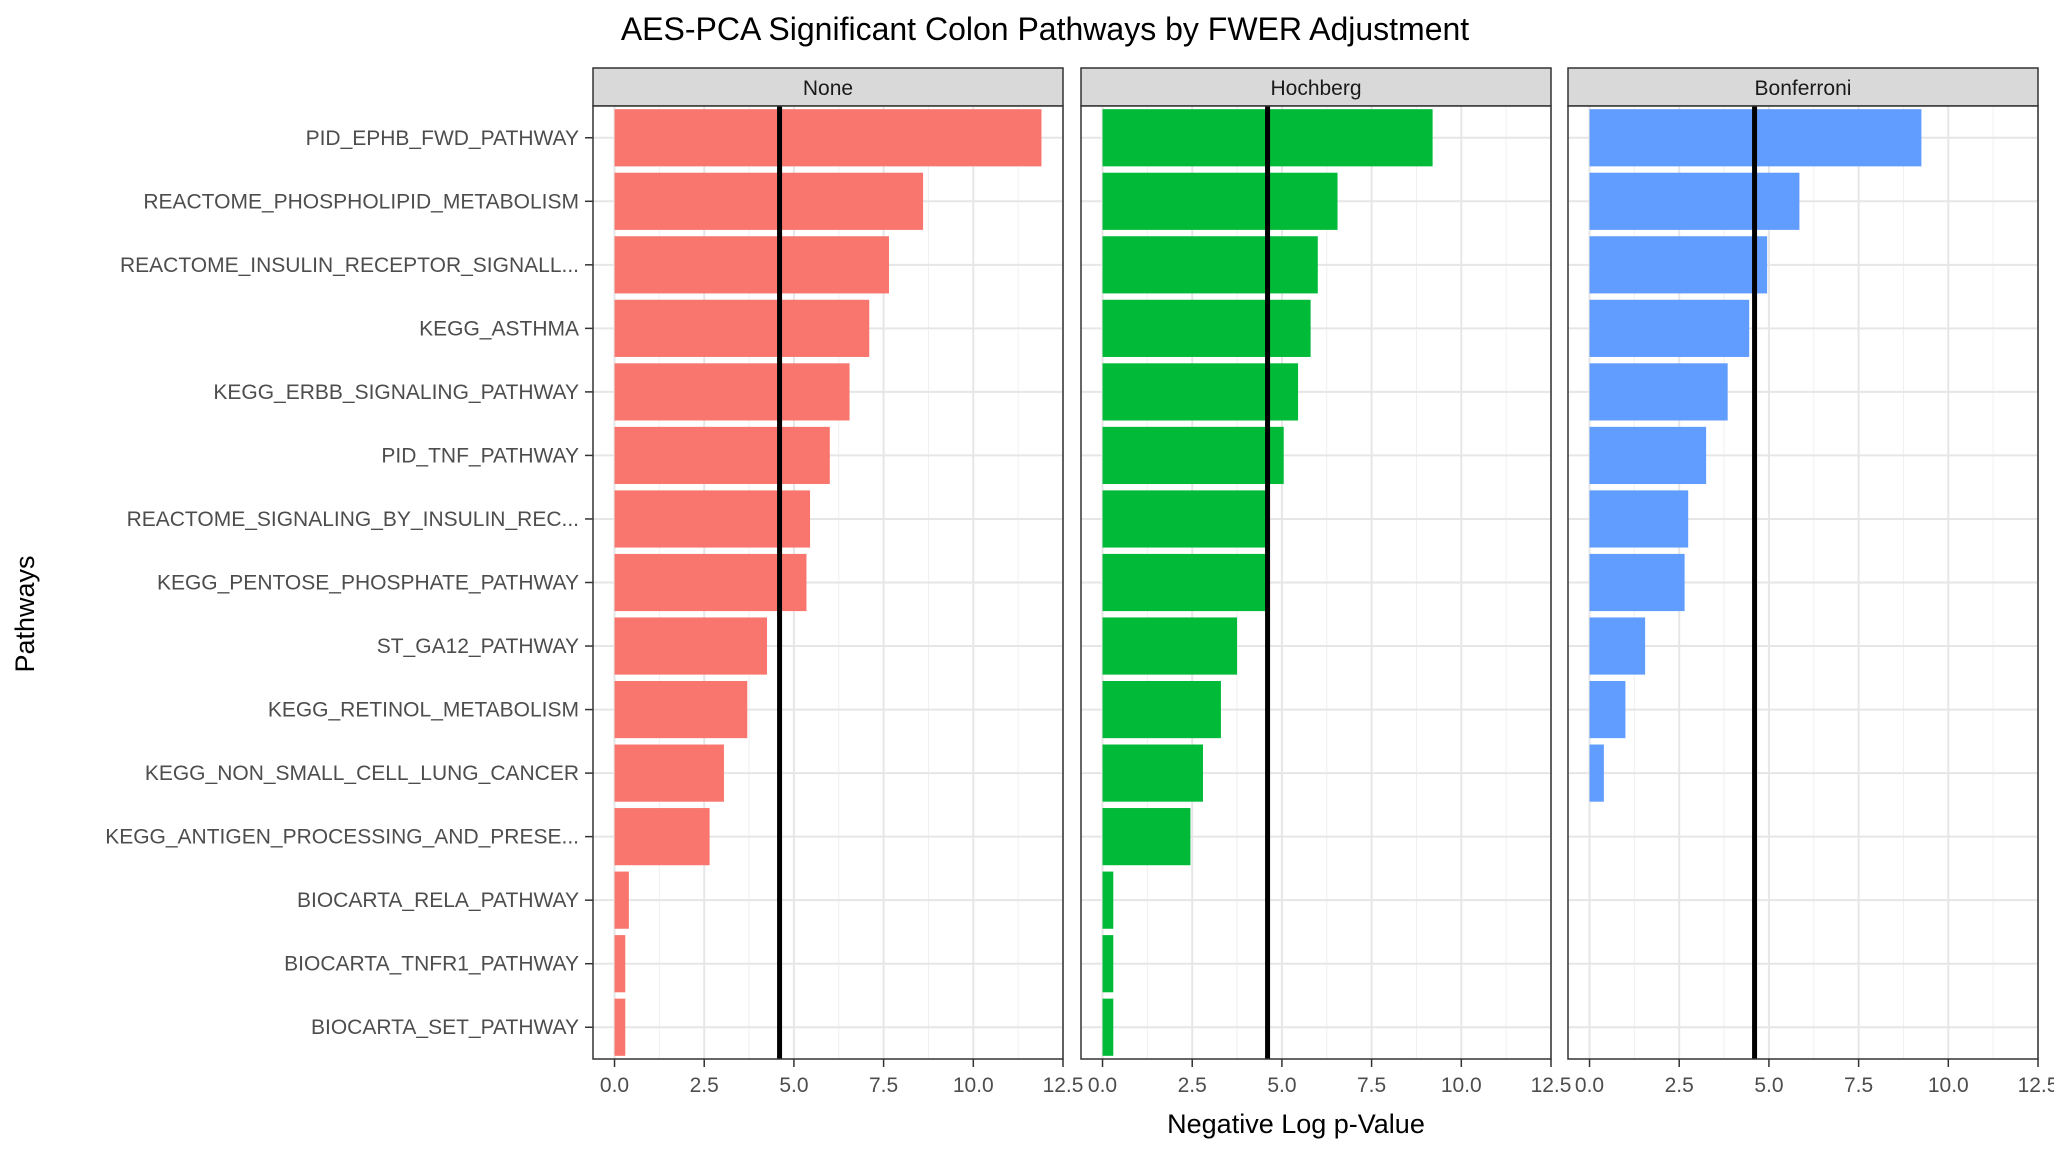 This screenshot has height=1152, width=2054. I want to click on facet-strip-label: Hochberg, so click(1315, 88).